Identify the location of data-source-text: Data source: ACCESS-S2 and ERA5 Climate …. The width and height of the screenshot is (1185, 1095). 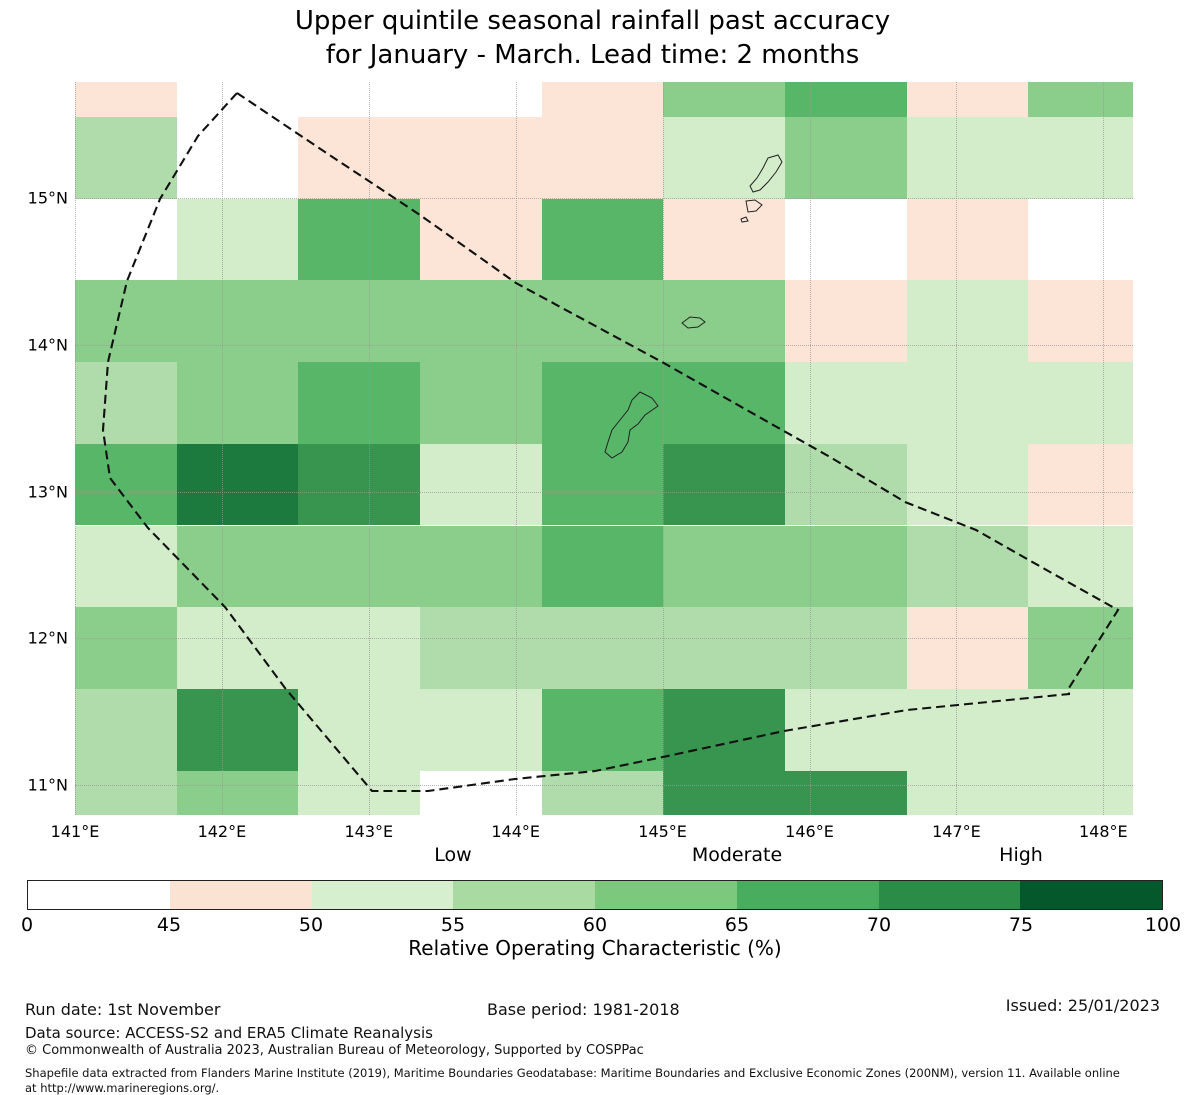
(229, 1033).